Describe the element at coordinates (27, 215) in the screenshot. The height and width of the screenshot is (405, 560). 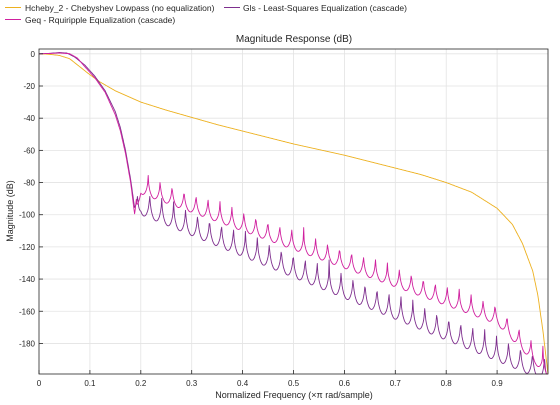
I see `y-tick-label: -100` at that location.